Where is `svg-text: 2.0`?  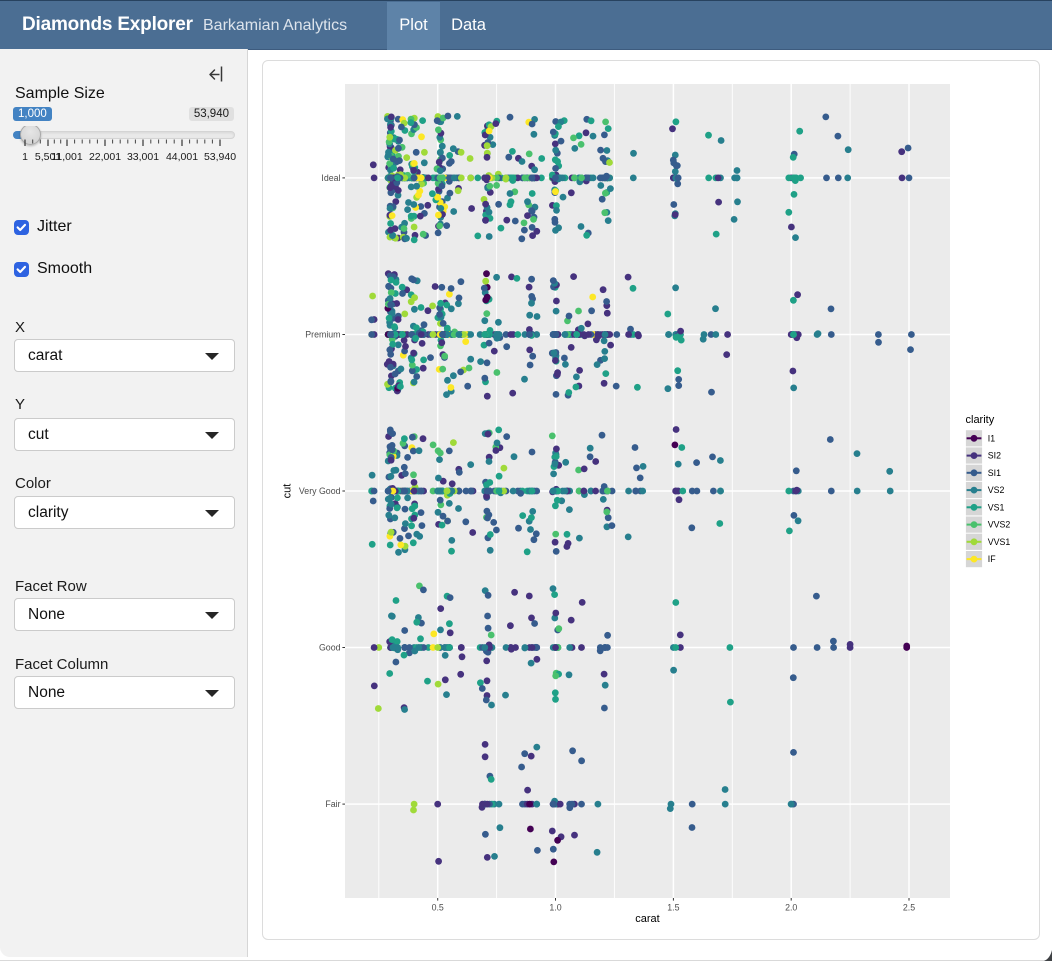
svg-text: 2.0 is located at coordinates (791, 908).